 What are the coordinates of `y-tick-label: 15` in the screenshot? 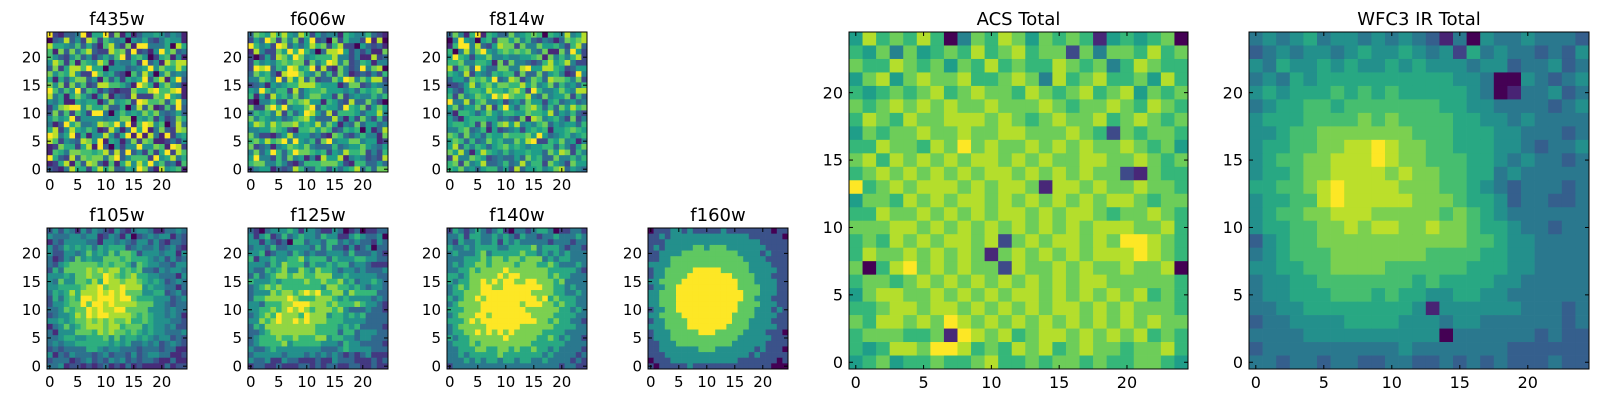 It's located at (232, 282).